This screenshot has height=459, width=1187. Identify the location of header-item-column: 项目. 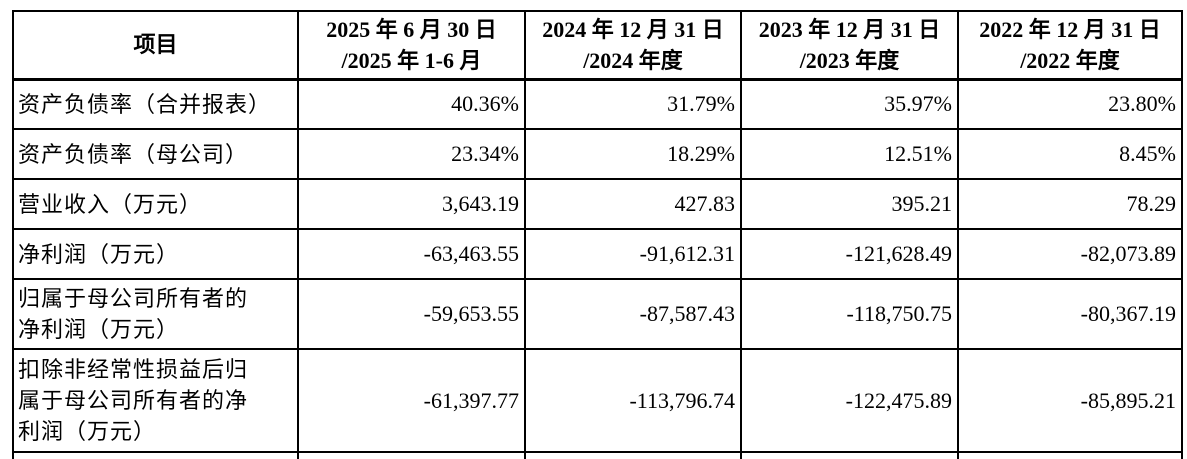
(155, 45).